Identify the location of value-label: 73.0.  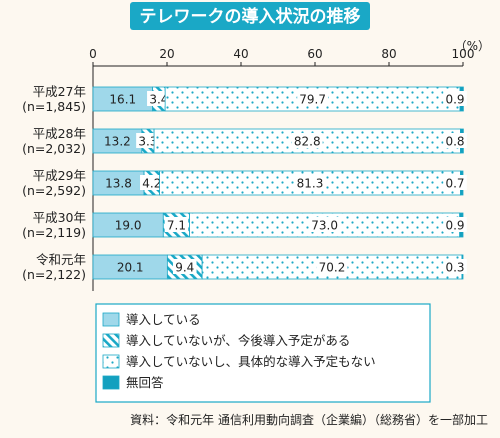
(324, 226).